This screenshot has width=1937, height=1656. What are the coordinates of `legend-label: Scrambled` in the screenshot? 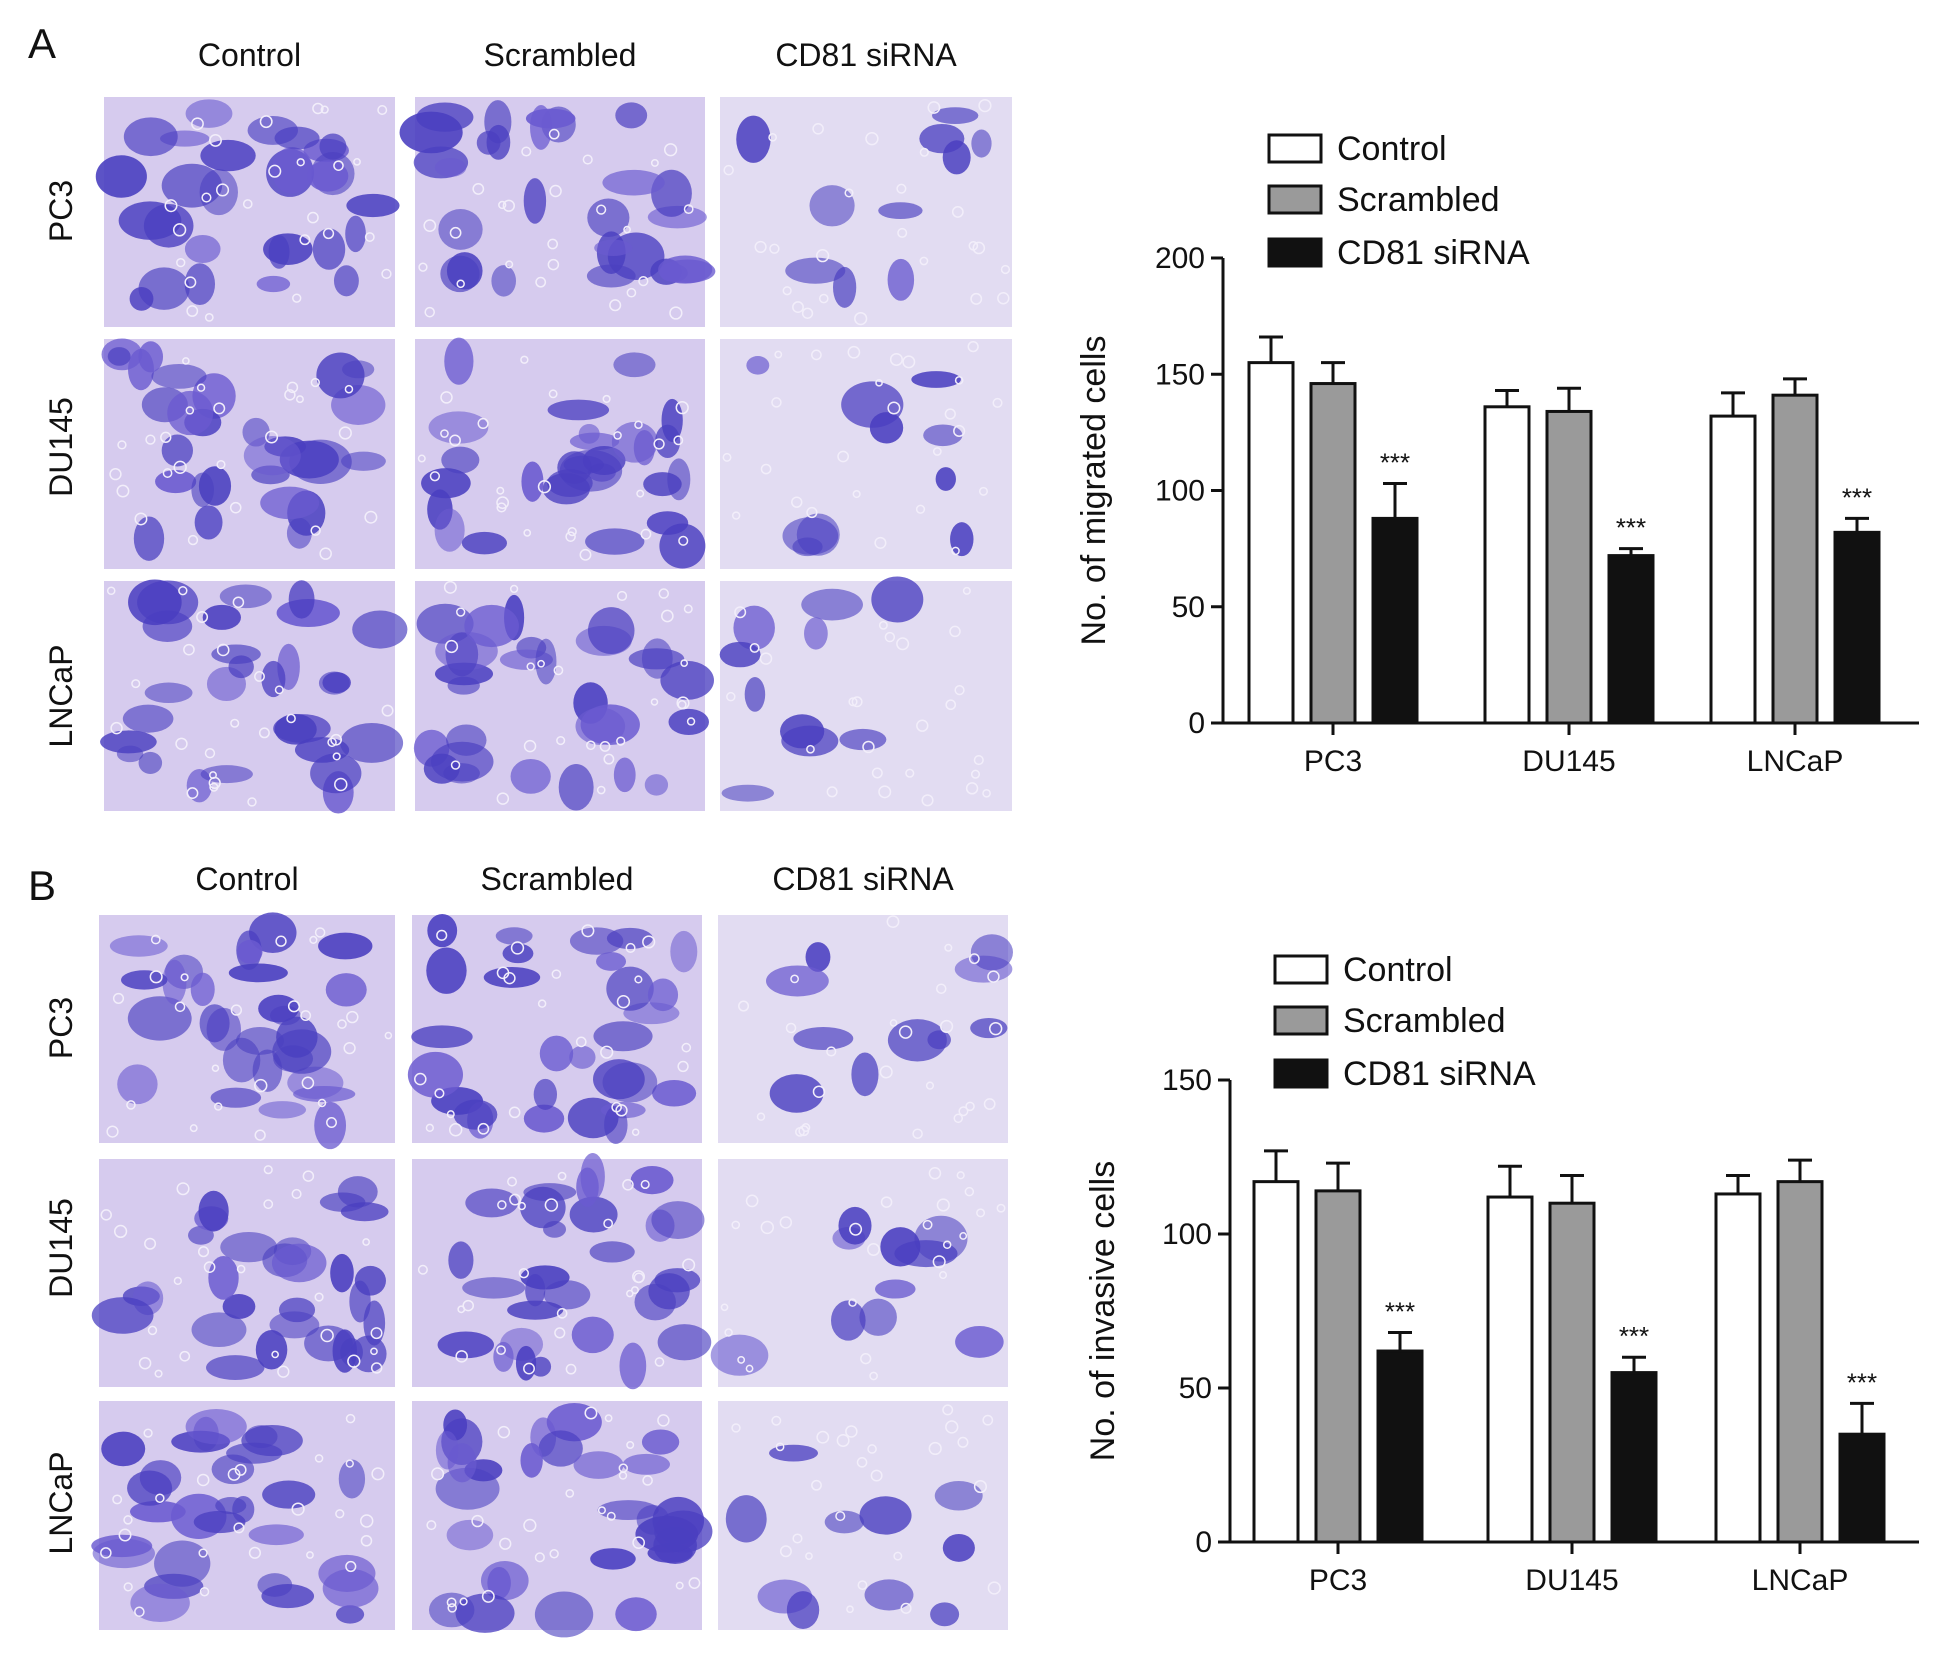 It's located at (1424, 1021).